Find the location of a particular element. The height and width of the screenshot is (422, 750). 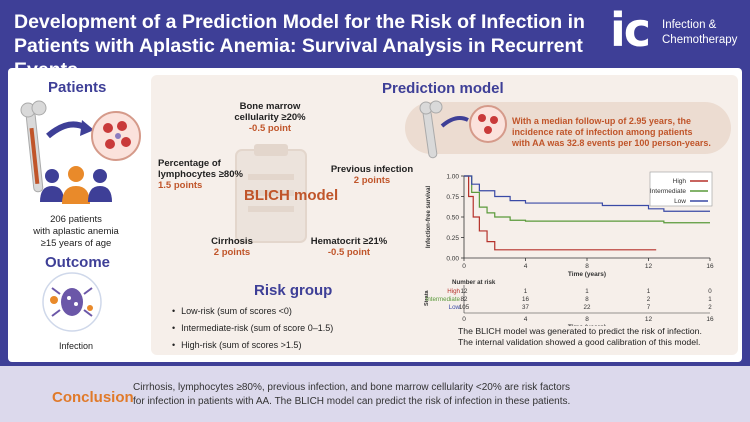

risk-x-tick-label: 16 is located at coordinates (710, 319).